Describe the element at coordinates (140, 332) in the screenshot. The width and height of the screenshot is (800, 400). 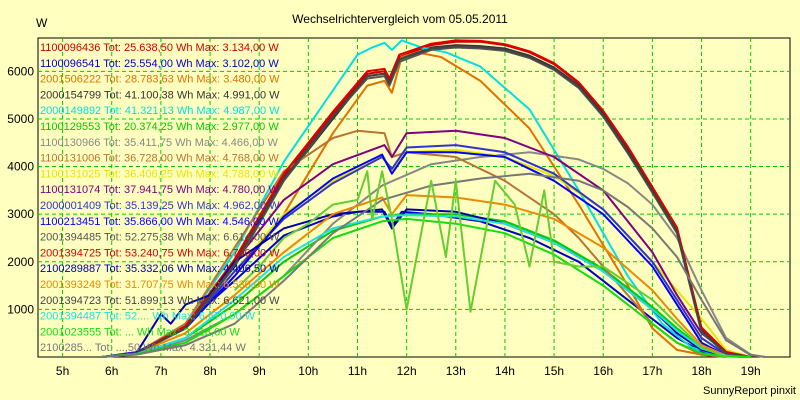
I see `legend-entry: 2001023555 Tot: ... Wh Max: 3.418,00 W` at that location.